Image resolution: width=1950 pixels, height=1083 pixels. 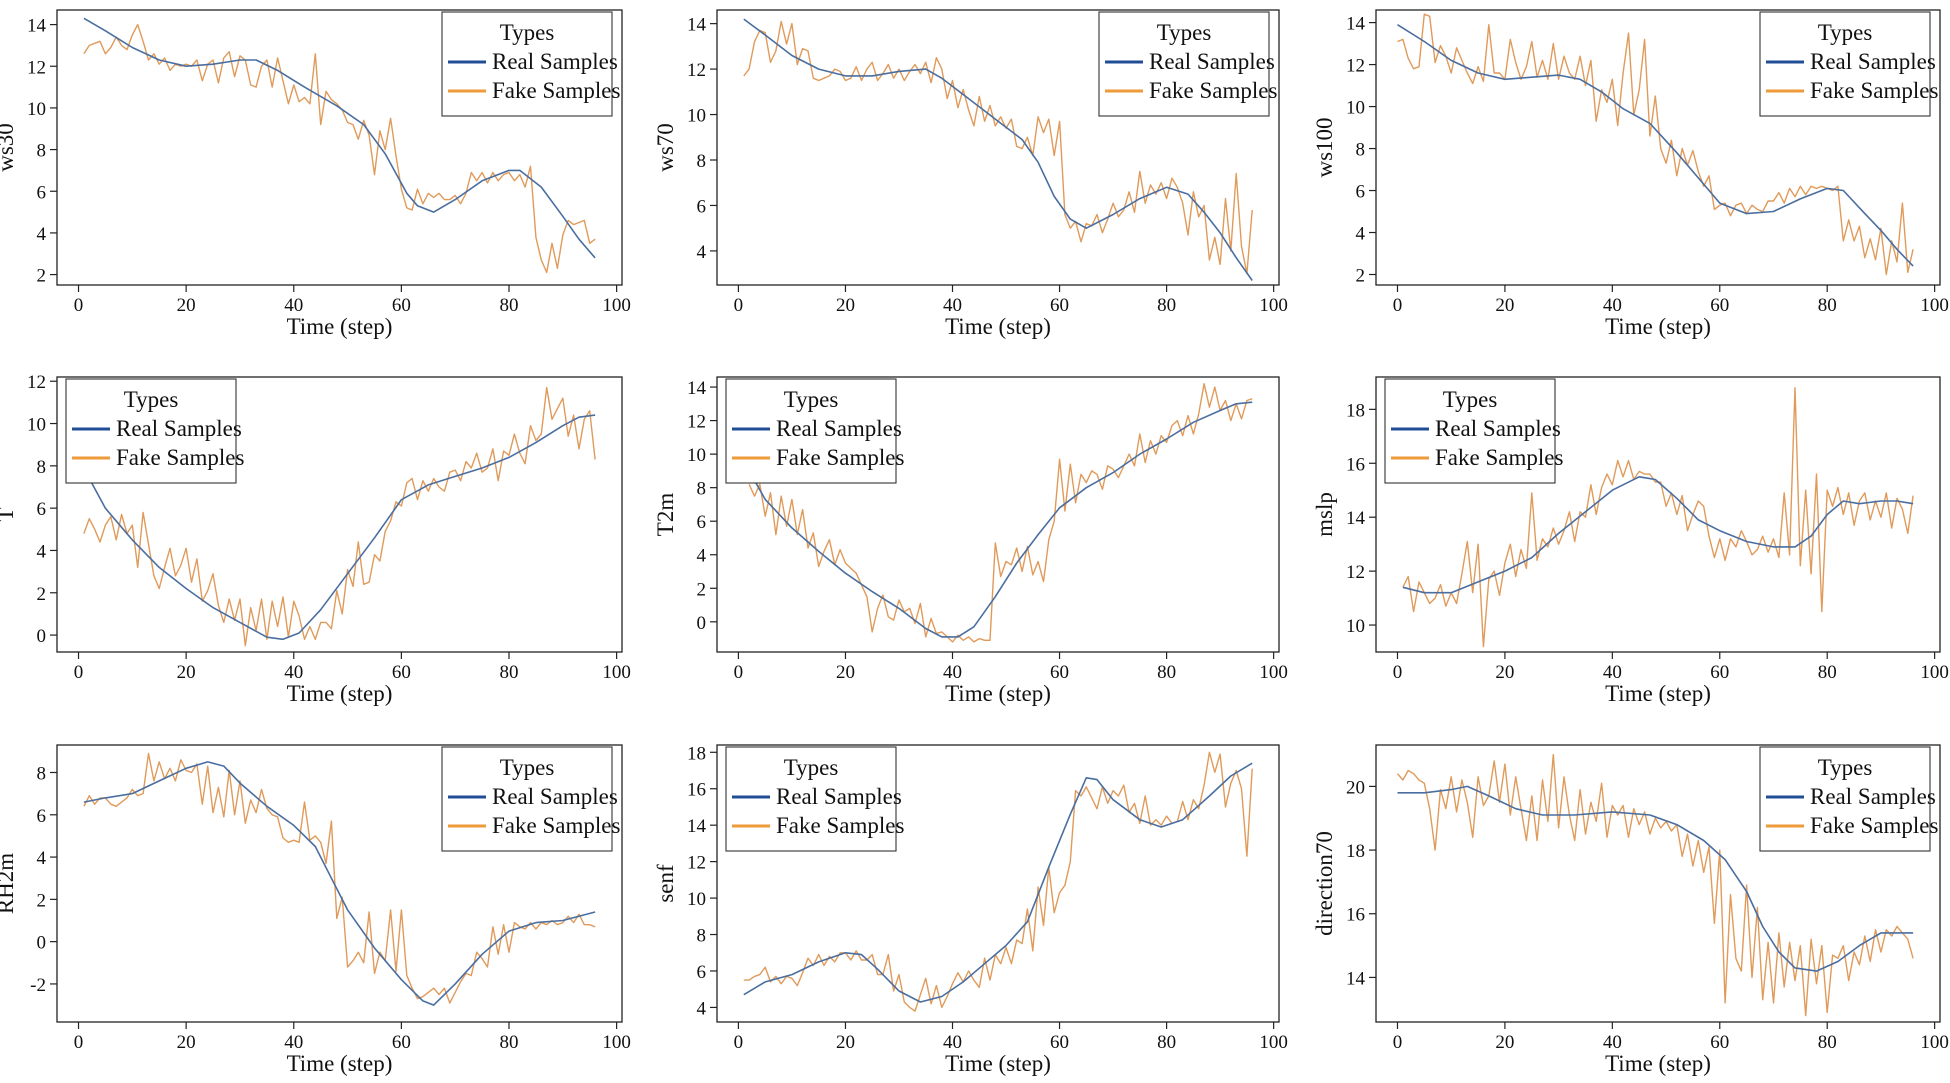 I want to click on y-tick-label: 0, so click(x=42, y=943).